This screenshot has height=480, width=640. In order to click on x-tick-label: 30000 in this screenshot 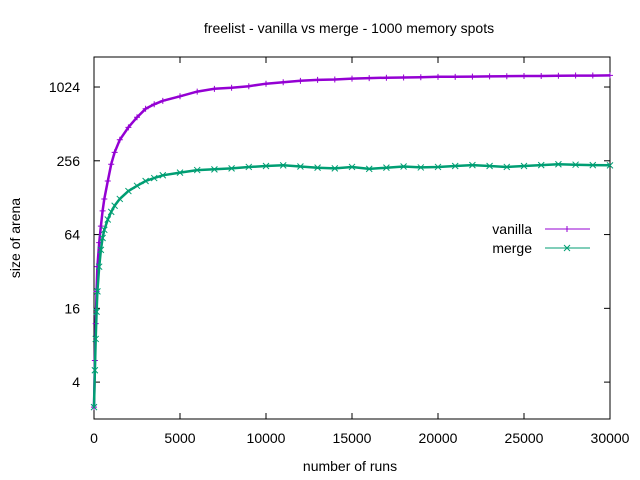, I will do `click(610, 438)`.